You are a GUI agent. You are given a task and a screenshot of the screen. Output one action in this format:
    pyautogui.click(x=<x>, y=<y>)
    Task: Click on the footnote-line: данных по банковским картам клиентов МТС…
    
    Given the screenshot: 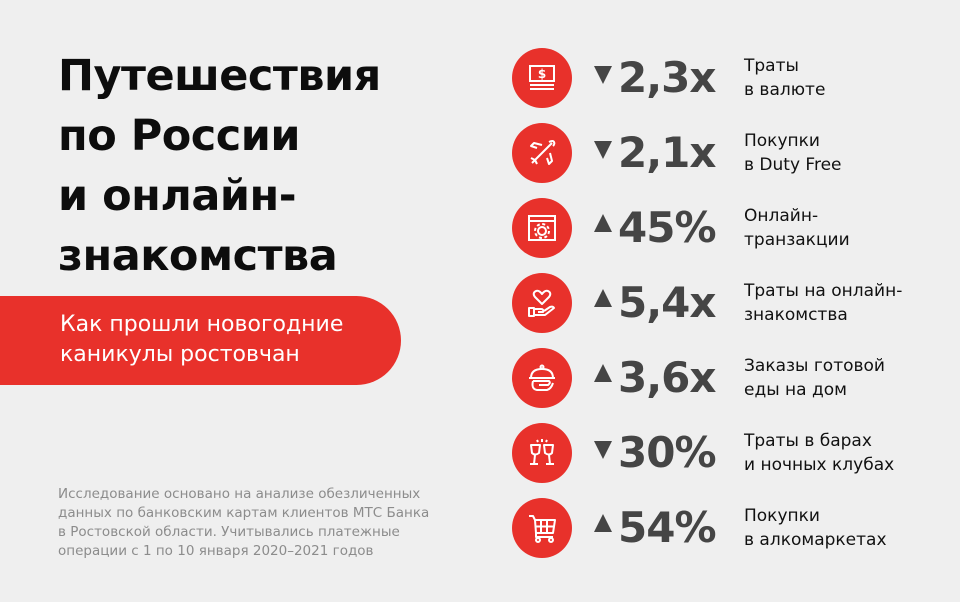 What is the action you would take?
    pyautogui.click(x=244, y=513)
    